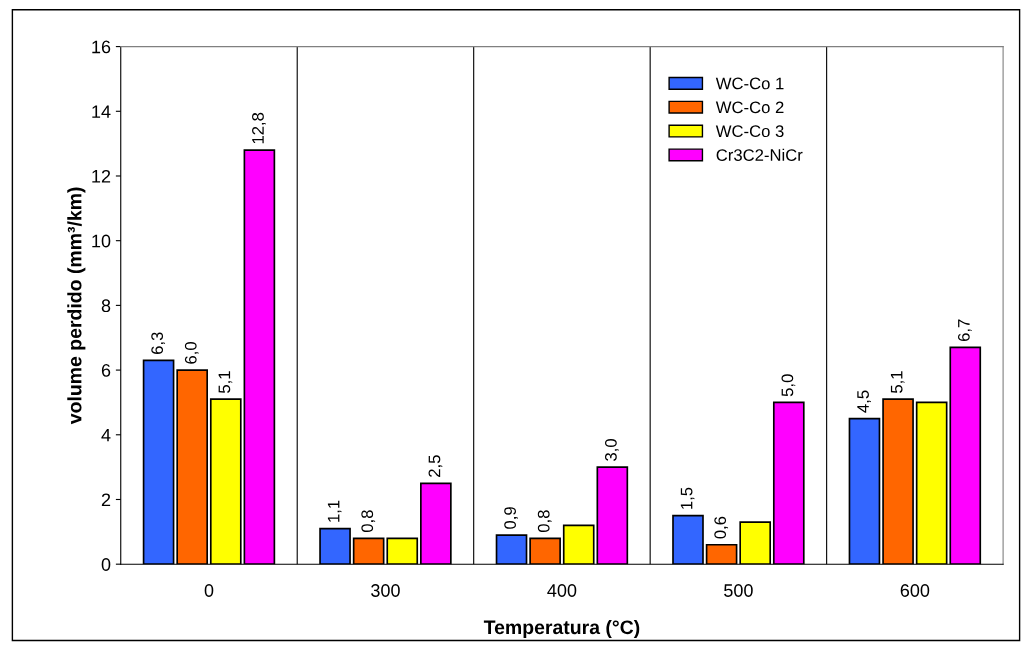  I want to click on legend-label: Cr3C2-NiCr, so click(759, 154).